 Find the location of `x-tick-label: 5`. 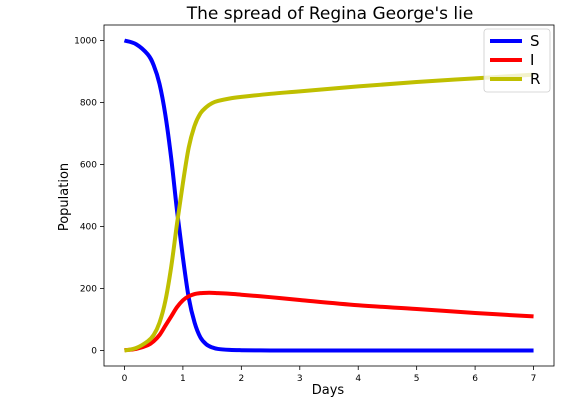

x-tick-label: 5 is located at coordinates (417, 379).